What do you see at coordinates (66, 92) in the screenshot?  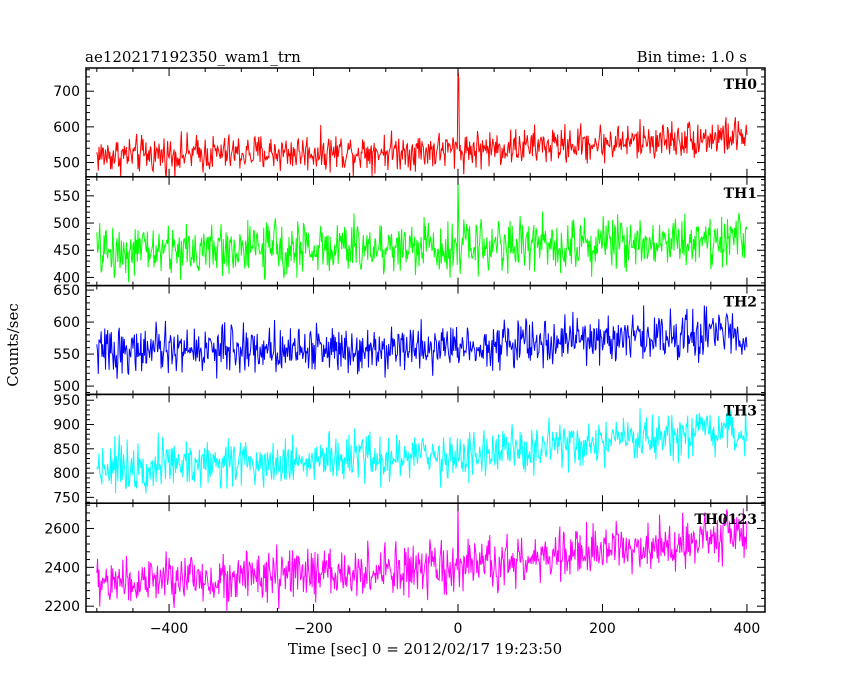 I see `y-tick-label: 700` at bounding box center [66, 92].